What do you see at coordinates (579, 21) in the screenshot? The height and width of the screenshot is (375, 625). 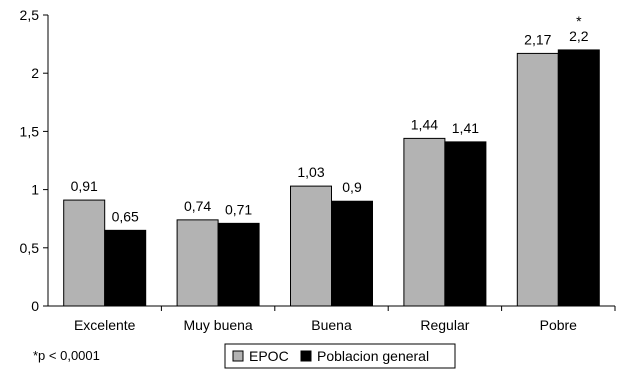 I see `significance-marker: *` at bounding box center [579, 21].